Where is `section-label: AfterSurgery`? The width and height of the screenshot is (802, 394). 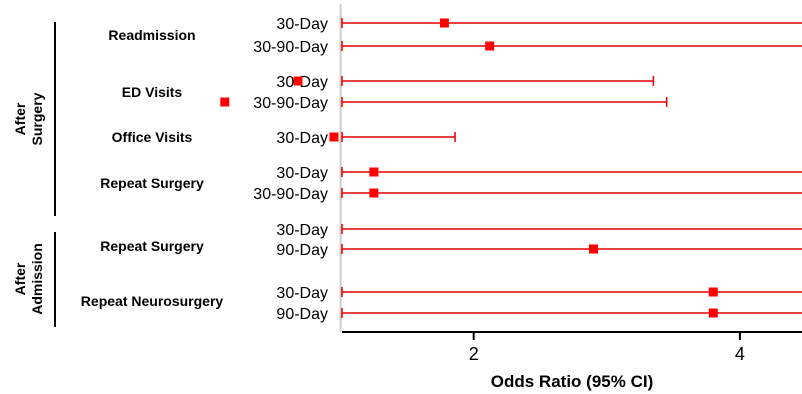
section-label: AfterSurgery is located at coordinates (28, 118).